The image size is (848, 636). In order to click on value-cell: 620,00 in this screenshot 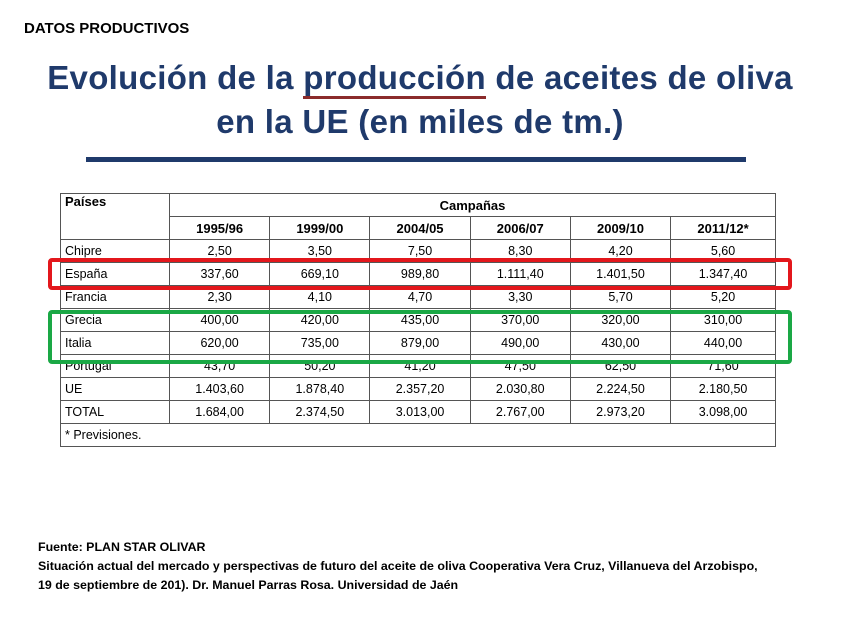, I will do `click(219, 343)`.